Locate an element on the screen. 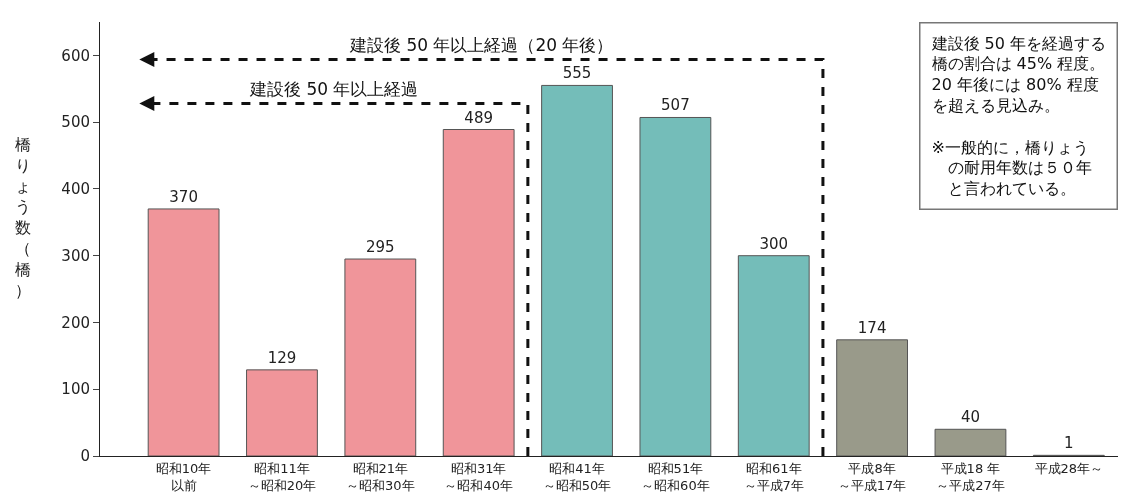  x-tick-label: 平成18 年～平成27年 is located at coordinates (970, 476).